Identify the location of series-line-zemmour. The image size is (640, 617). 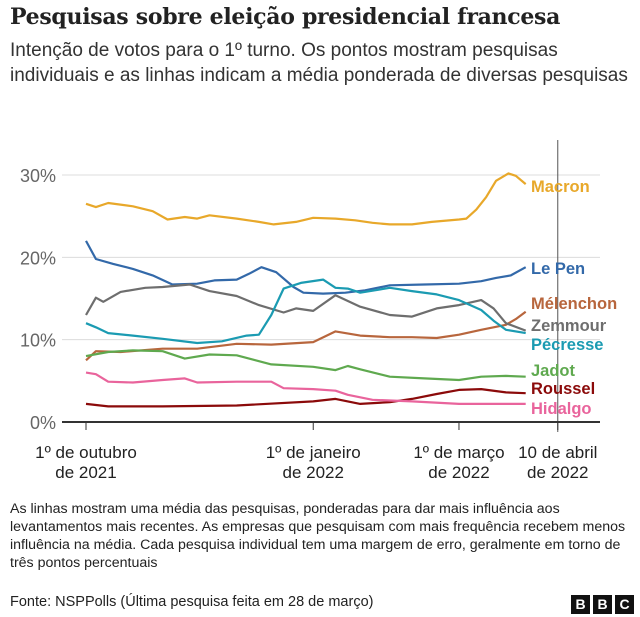
(306, 307).